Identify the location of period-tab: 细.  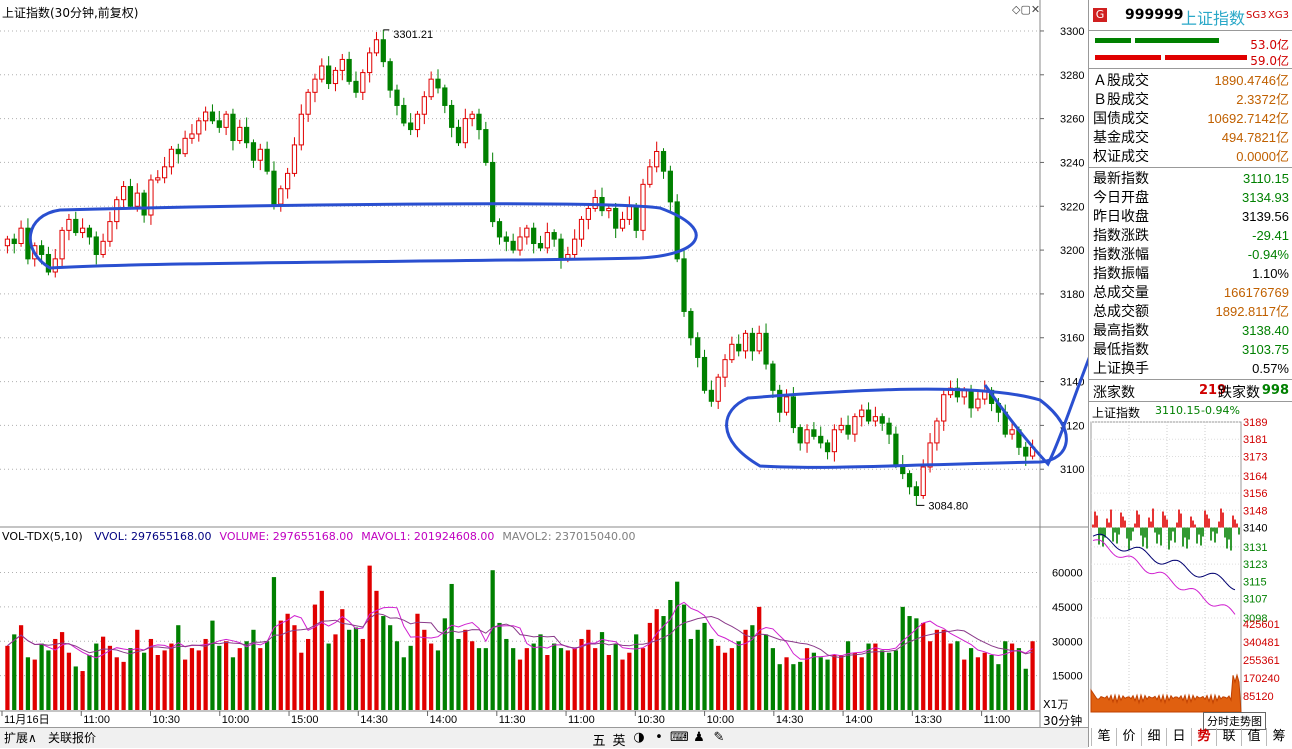
(1153, 737).